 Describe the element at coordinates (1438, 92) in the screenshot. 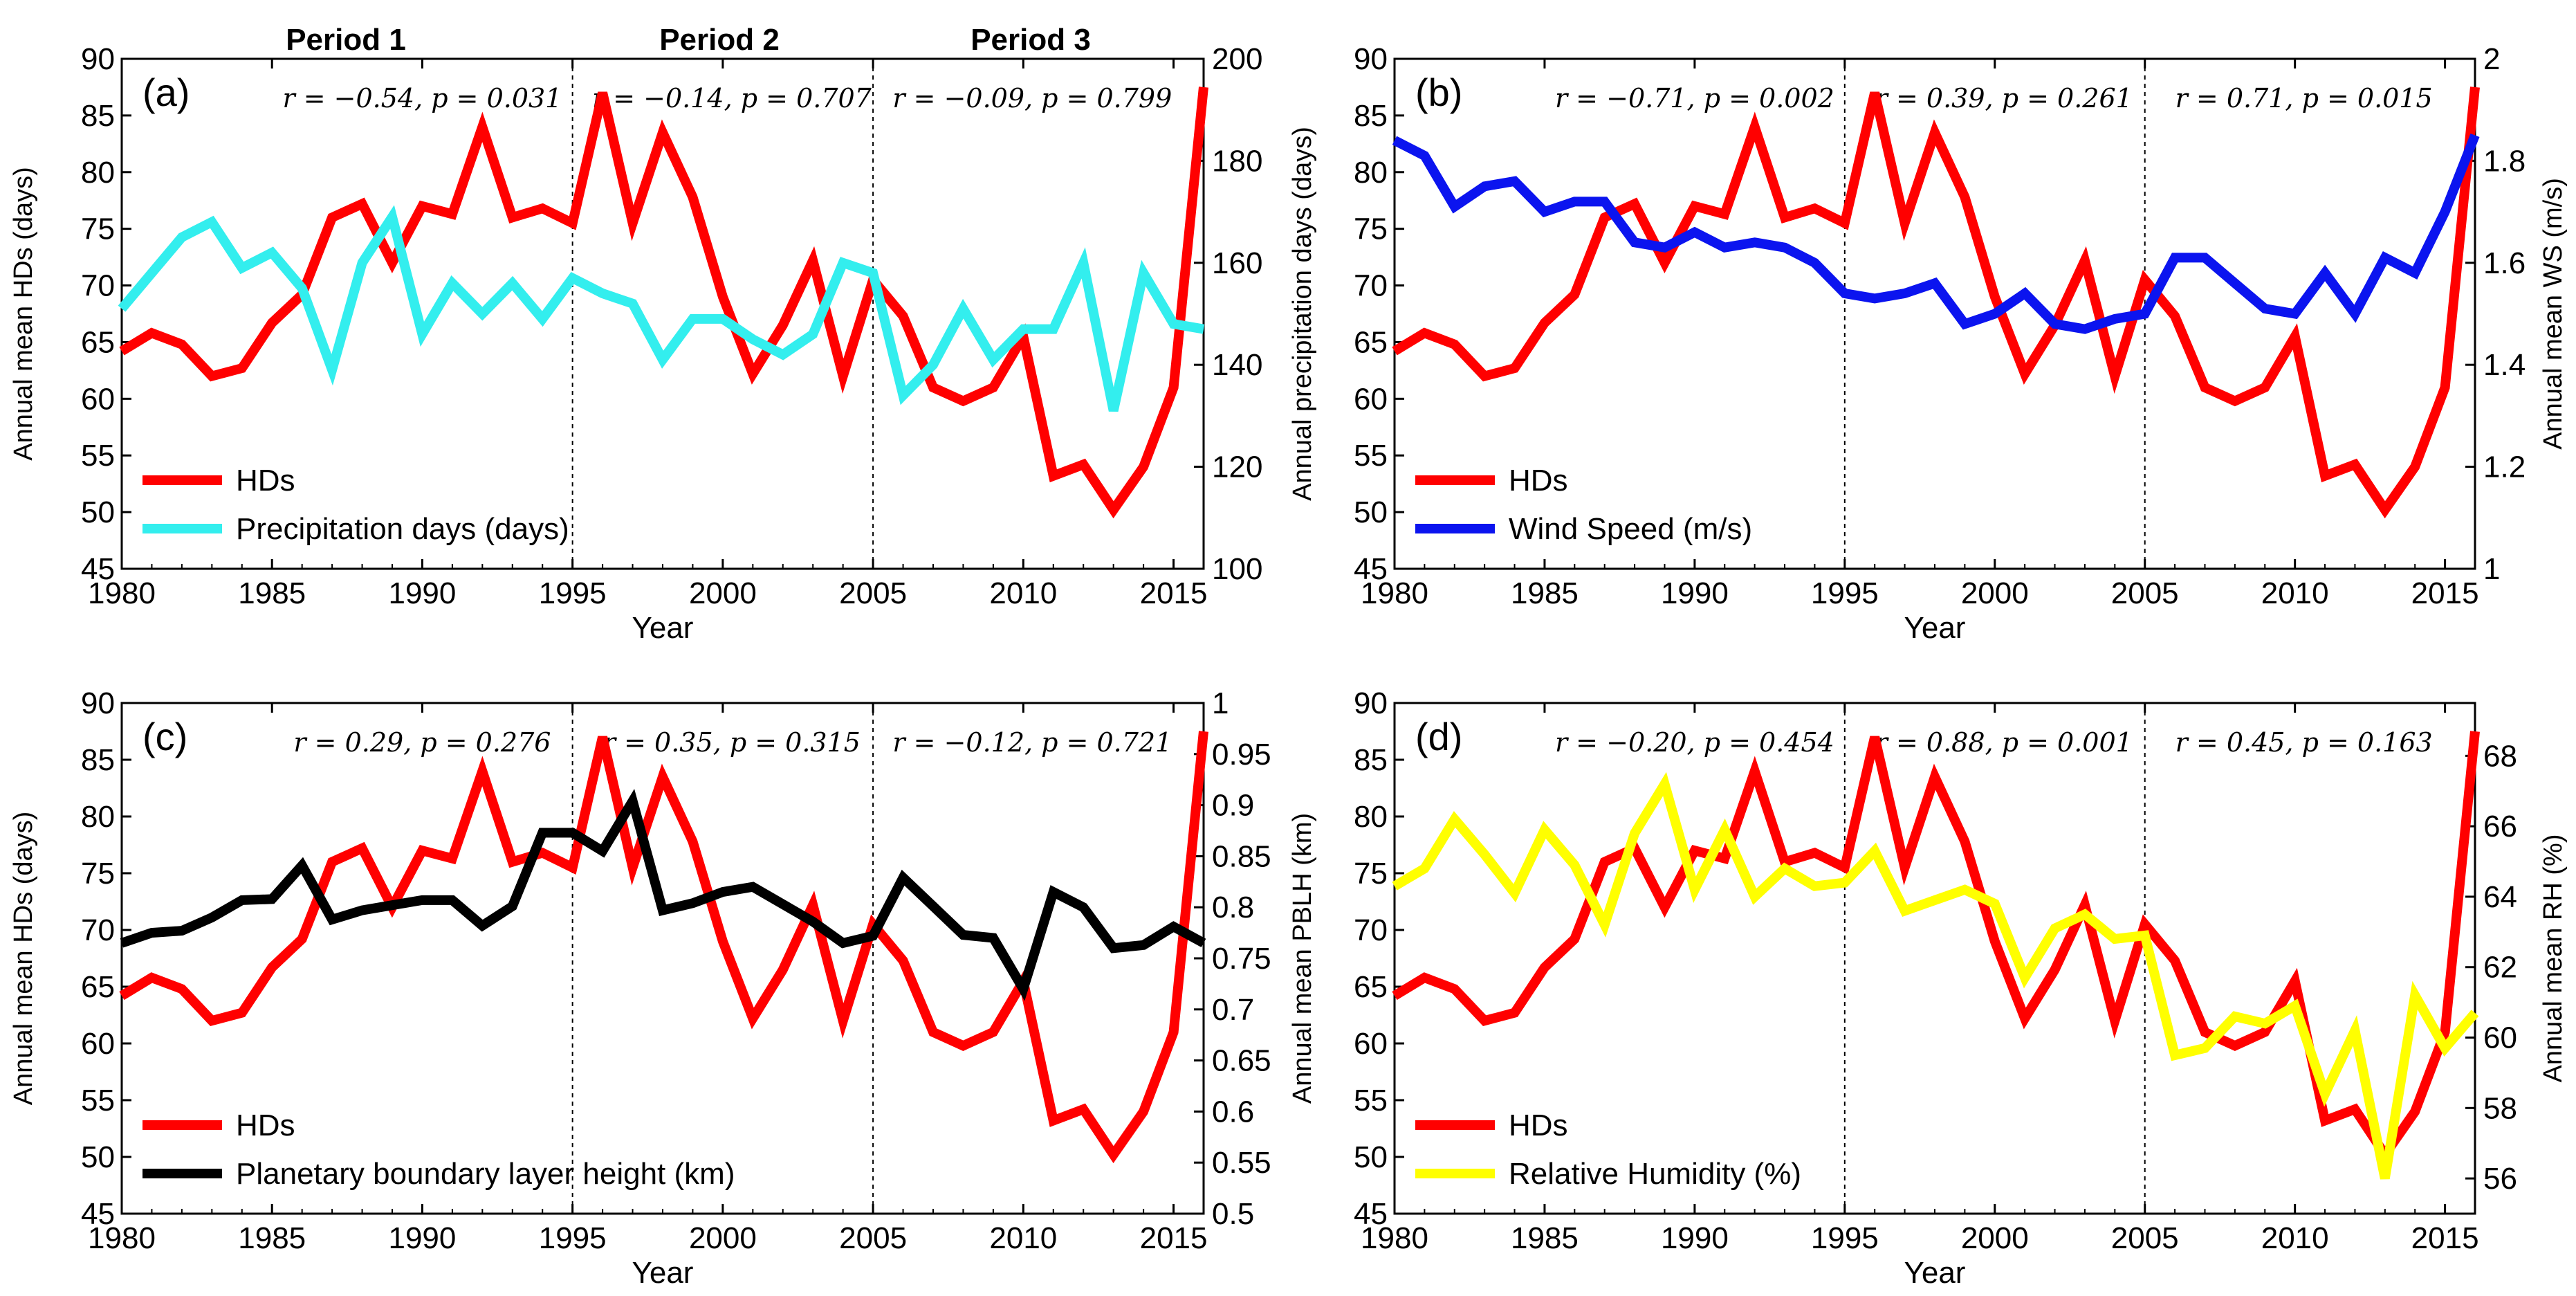

I see `panel-label: (b)` at that location.